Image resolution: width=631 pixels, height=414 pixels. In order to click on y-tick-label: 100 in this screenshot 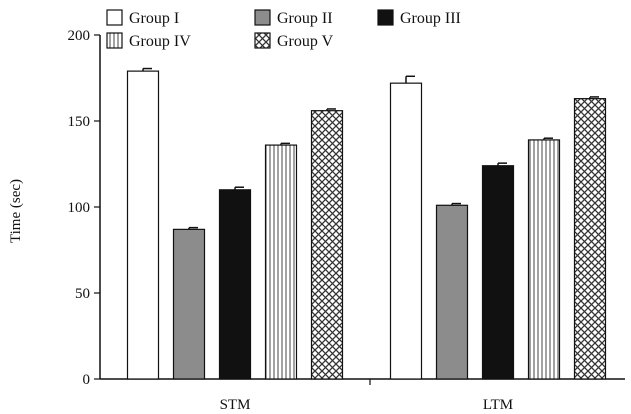, I will do `click(79, 208)`.